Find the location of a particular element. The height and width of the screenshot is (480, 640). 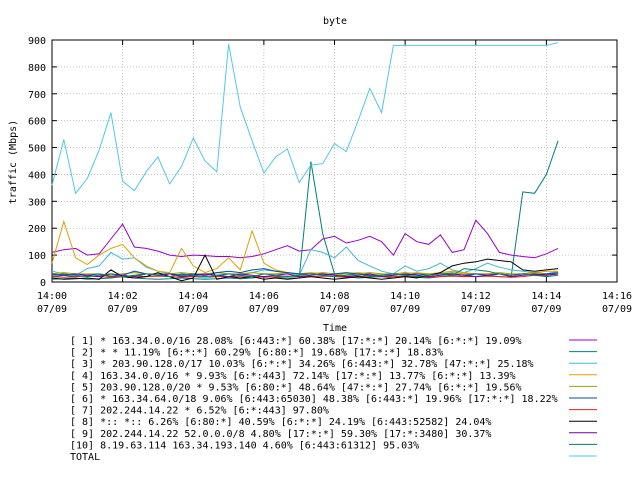

y-tick-label: 900 is located at coordinates (37, 41).